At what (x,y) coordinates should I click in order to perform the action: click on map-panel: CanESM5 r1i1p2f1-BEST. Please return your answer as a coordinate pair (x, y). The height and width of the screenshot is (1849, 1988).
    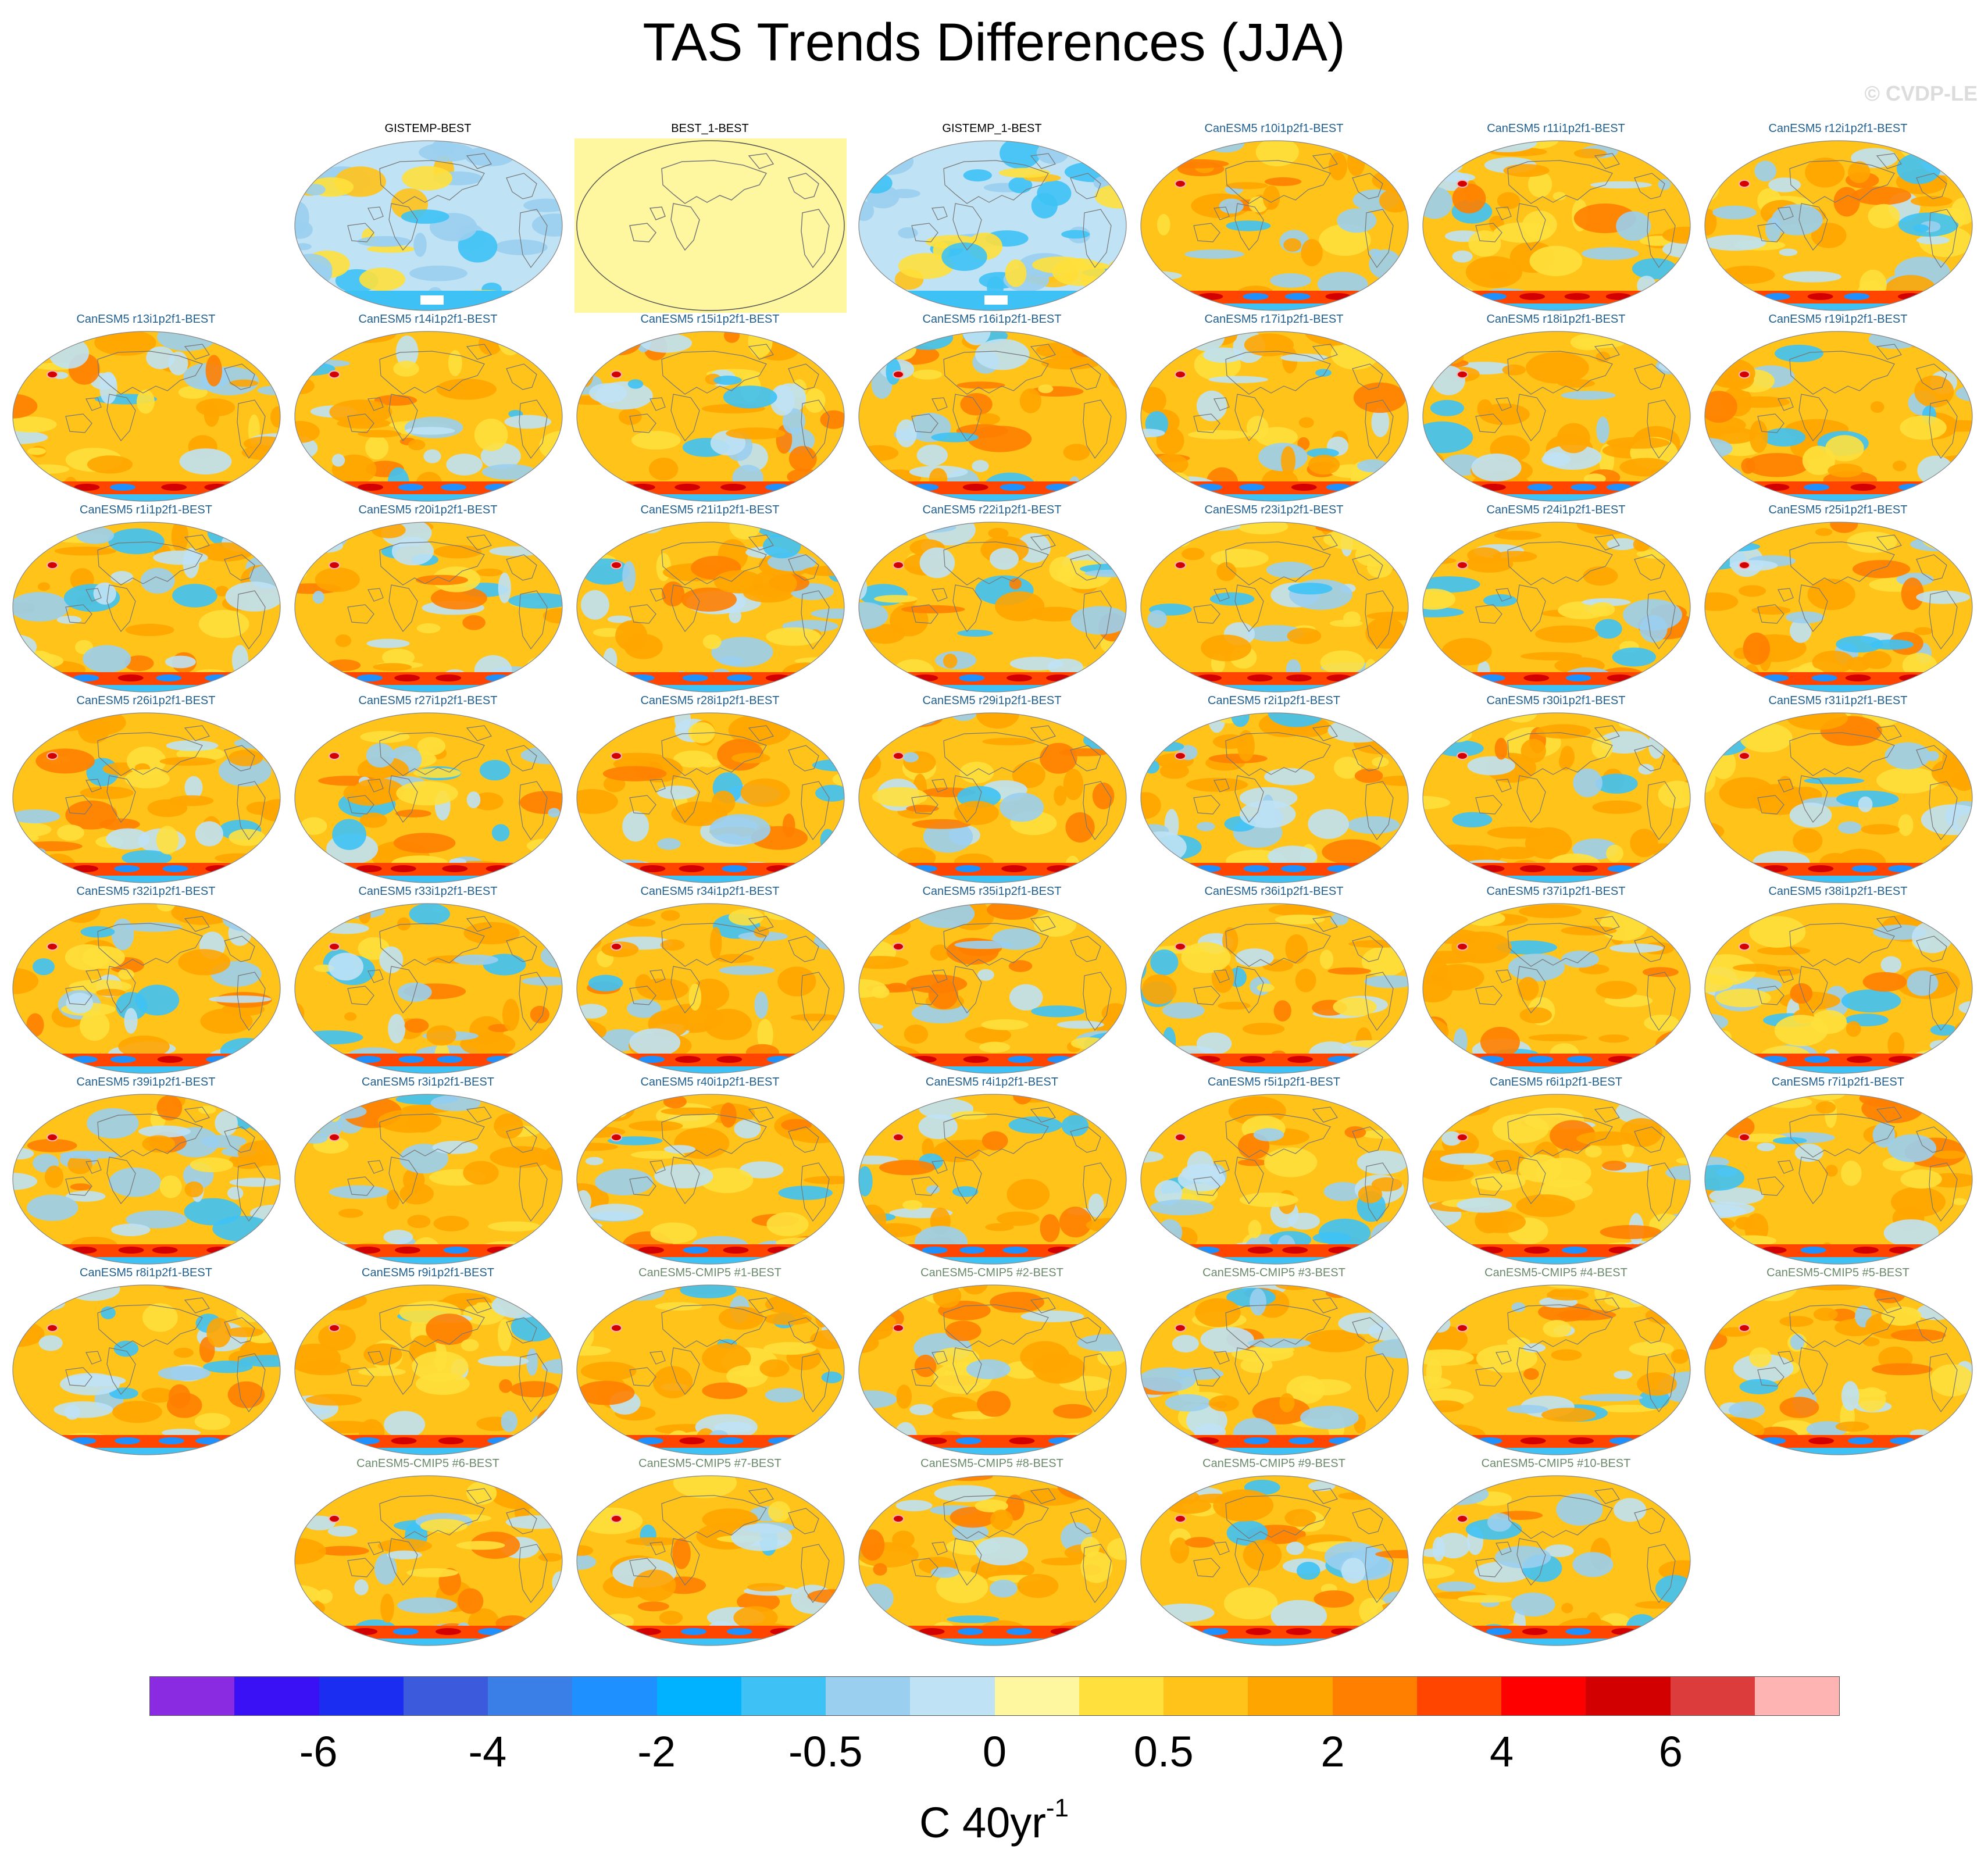
    Looking at the image, I should click on (146, 600).